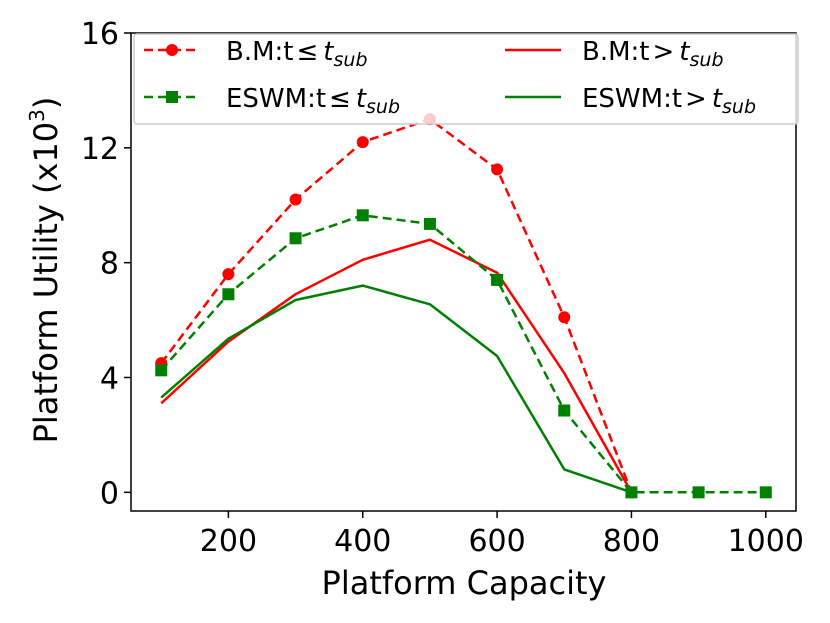 Image resolution: width=830 pixels, height=623 pixels. I want to click on legend-entry-eswm-le: ESWM:t ≤ tsub, so click(272, 101).